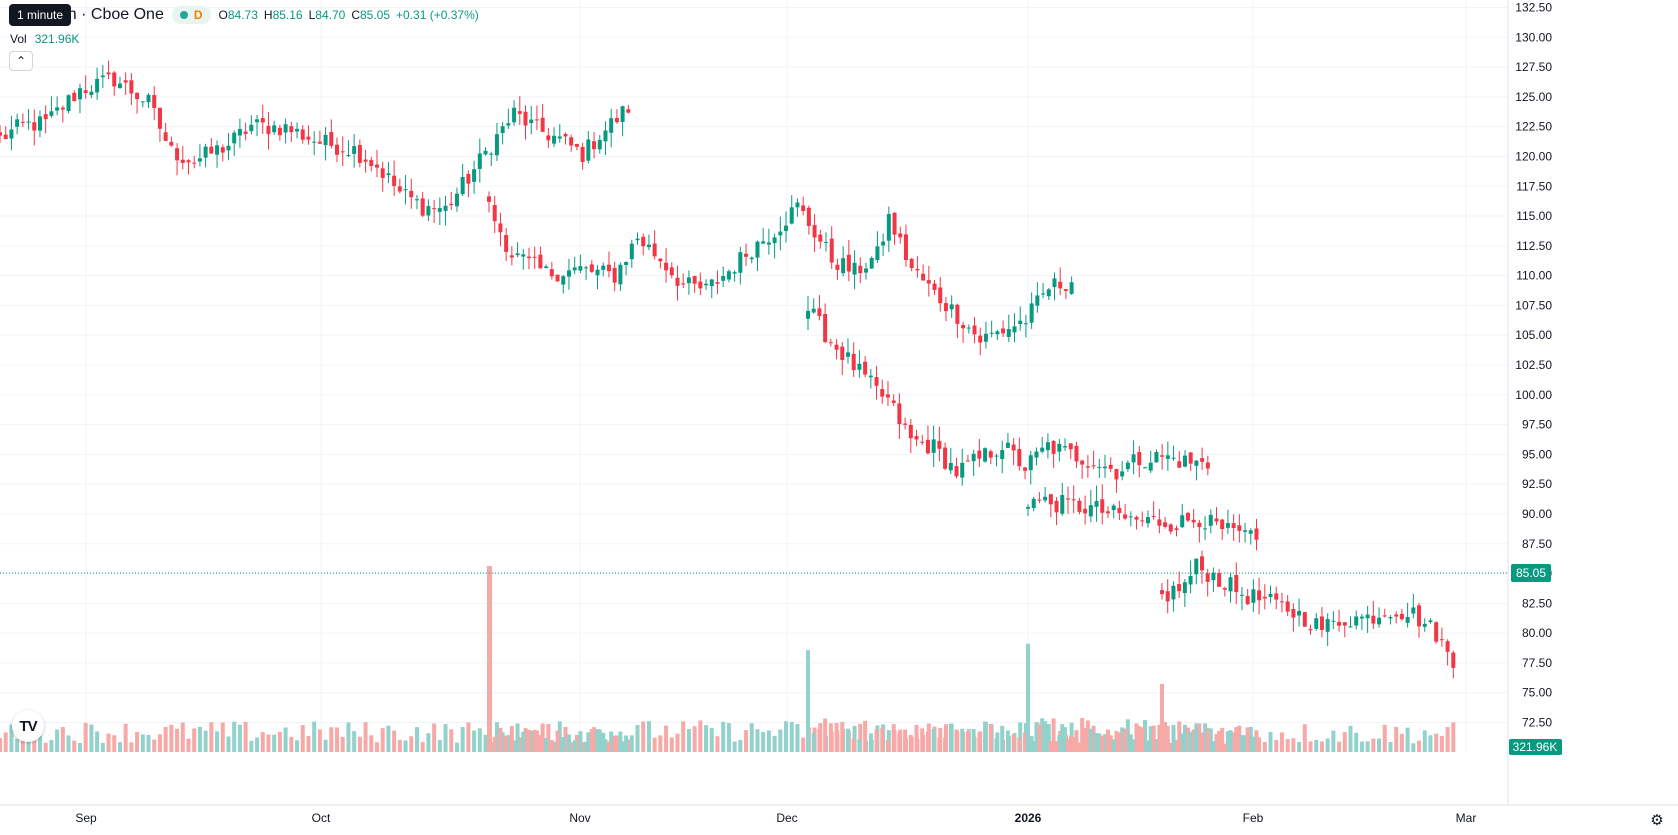 This screenshot has width=1678, height=835. I want to click on open-label: O, so click(223, 15).